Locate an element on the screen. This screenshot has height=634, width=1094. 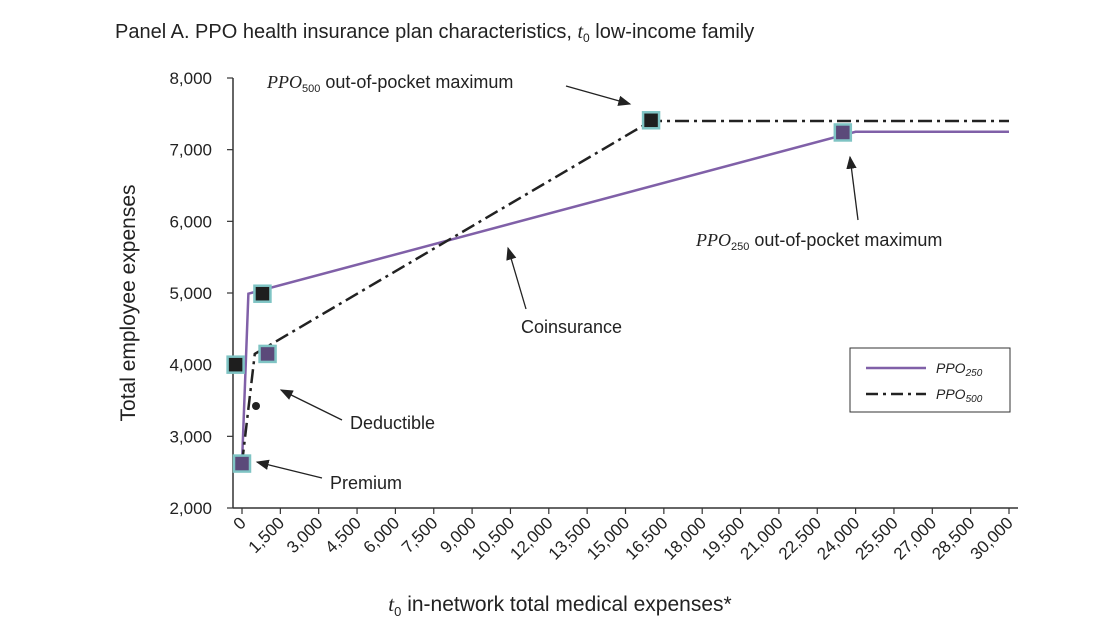
x-tick-label: 24,000 is located at coordinates (838, 538).